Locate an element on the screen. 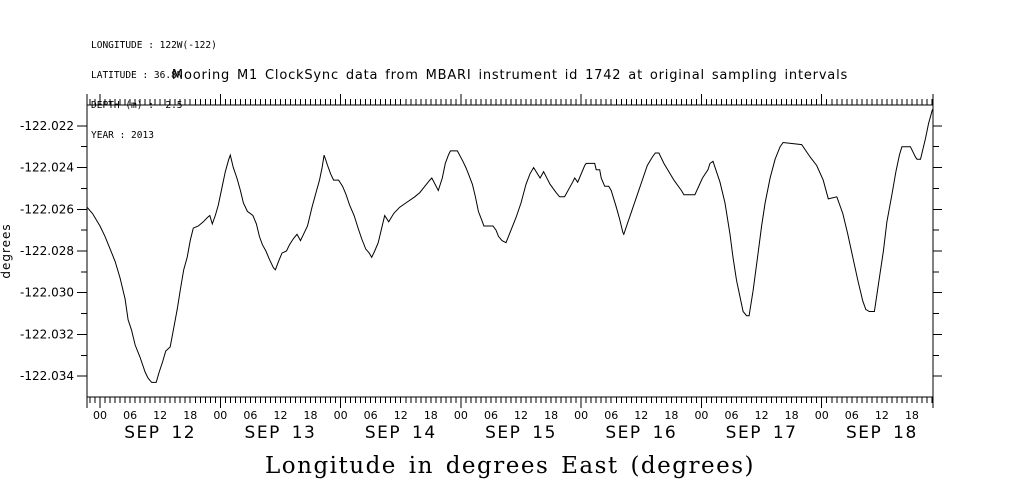  y-tick-label: -122.034 is located at coordinates (47, 376).